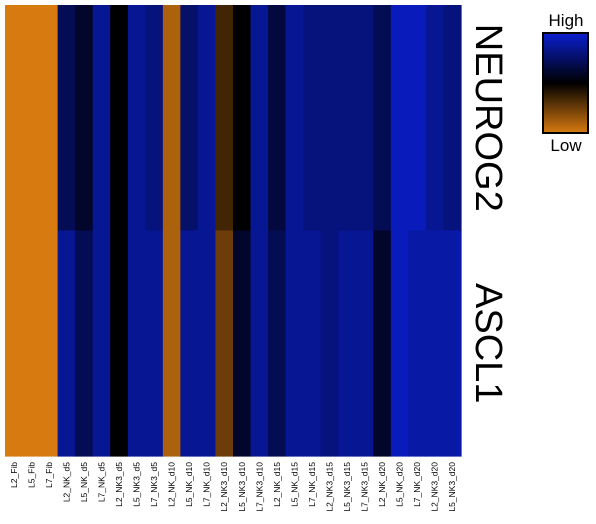 The height and width of the screenshot is (524, 596). I want to click on column-label: L2_NK_d5, so click(66, 482).